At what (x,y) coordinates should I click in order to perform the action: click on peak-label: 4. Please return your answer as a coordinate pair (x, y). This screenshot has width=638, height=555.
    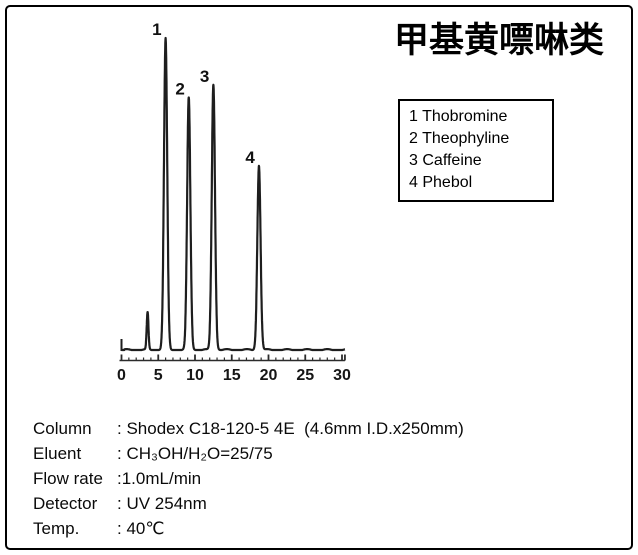
    Looking at the image, I should click on (250, 157).